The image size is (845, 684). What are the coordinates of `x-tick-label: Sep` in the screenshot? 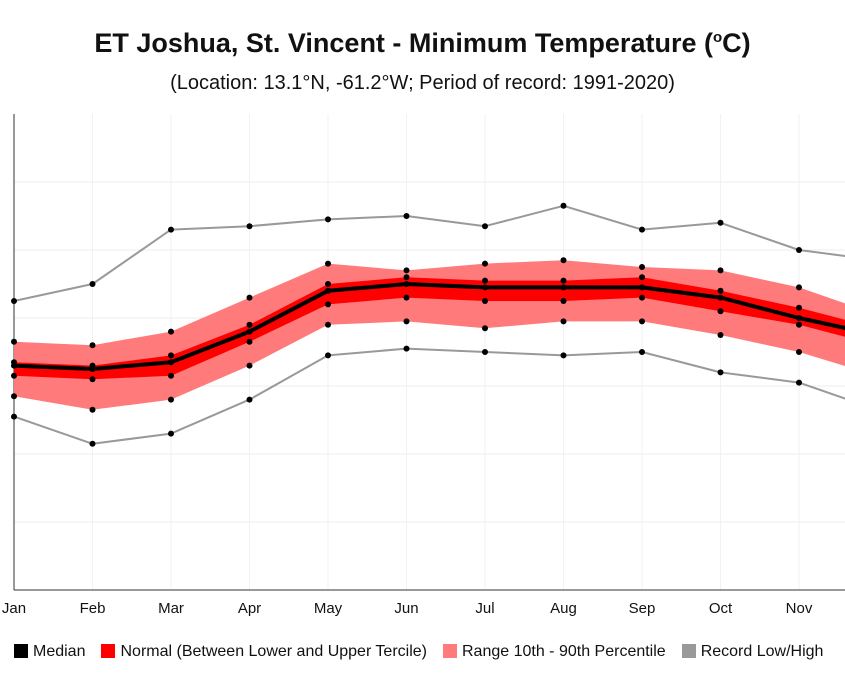 It's located at (642, 608).